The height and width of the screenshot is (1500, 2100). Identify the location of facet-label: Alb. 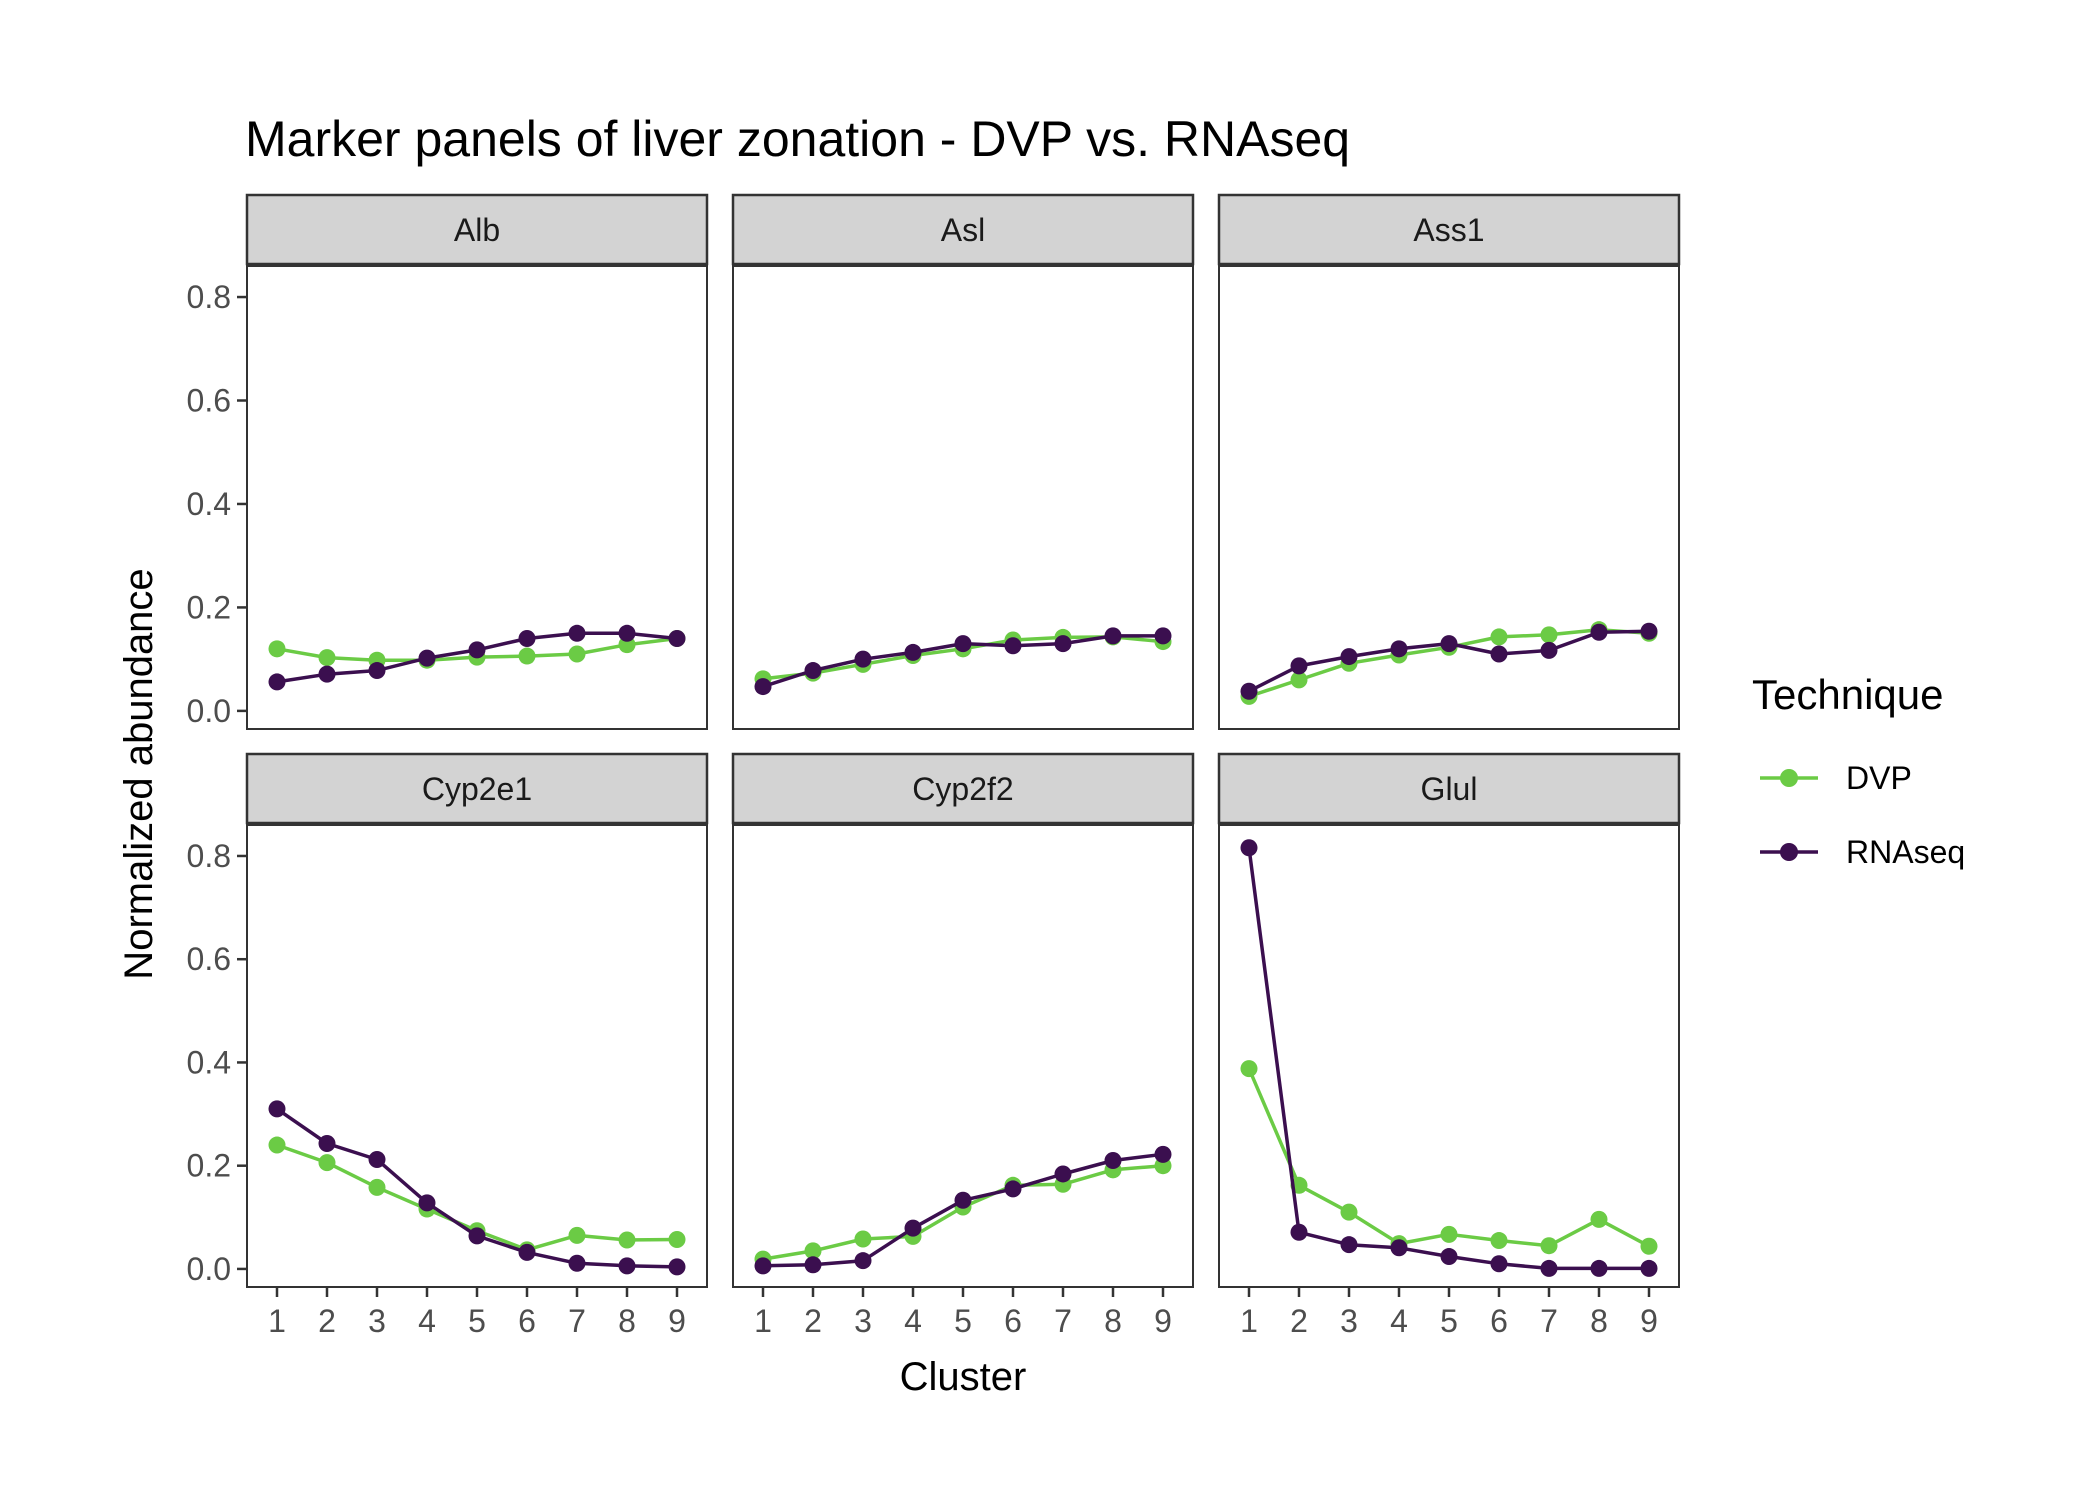
(477, 230).